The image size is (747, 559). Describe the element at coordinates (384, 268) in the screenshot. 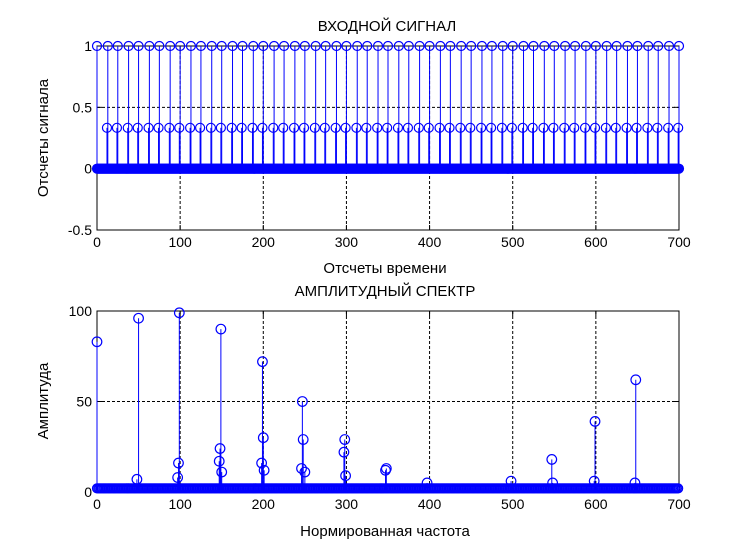

I see `x-axis-label: Отсчеты времени` at that location.